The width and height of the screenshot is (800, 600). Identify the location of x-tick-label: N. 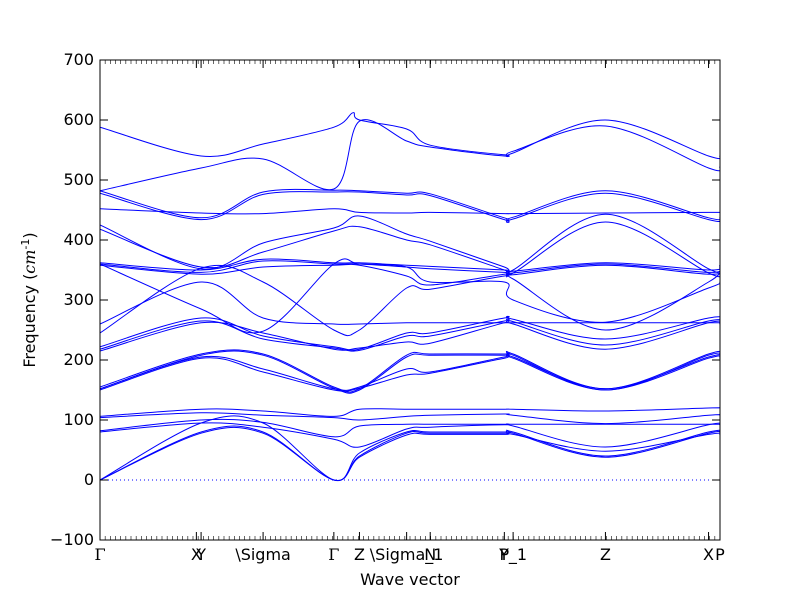
(430, 554).